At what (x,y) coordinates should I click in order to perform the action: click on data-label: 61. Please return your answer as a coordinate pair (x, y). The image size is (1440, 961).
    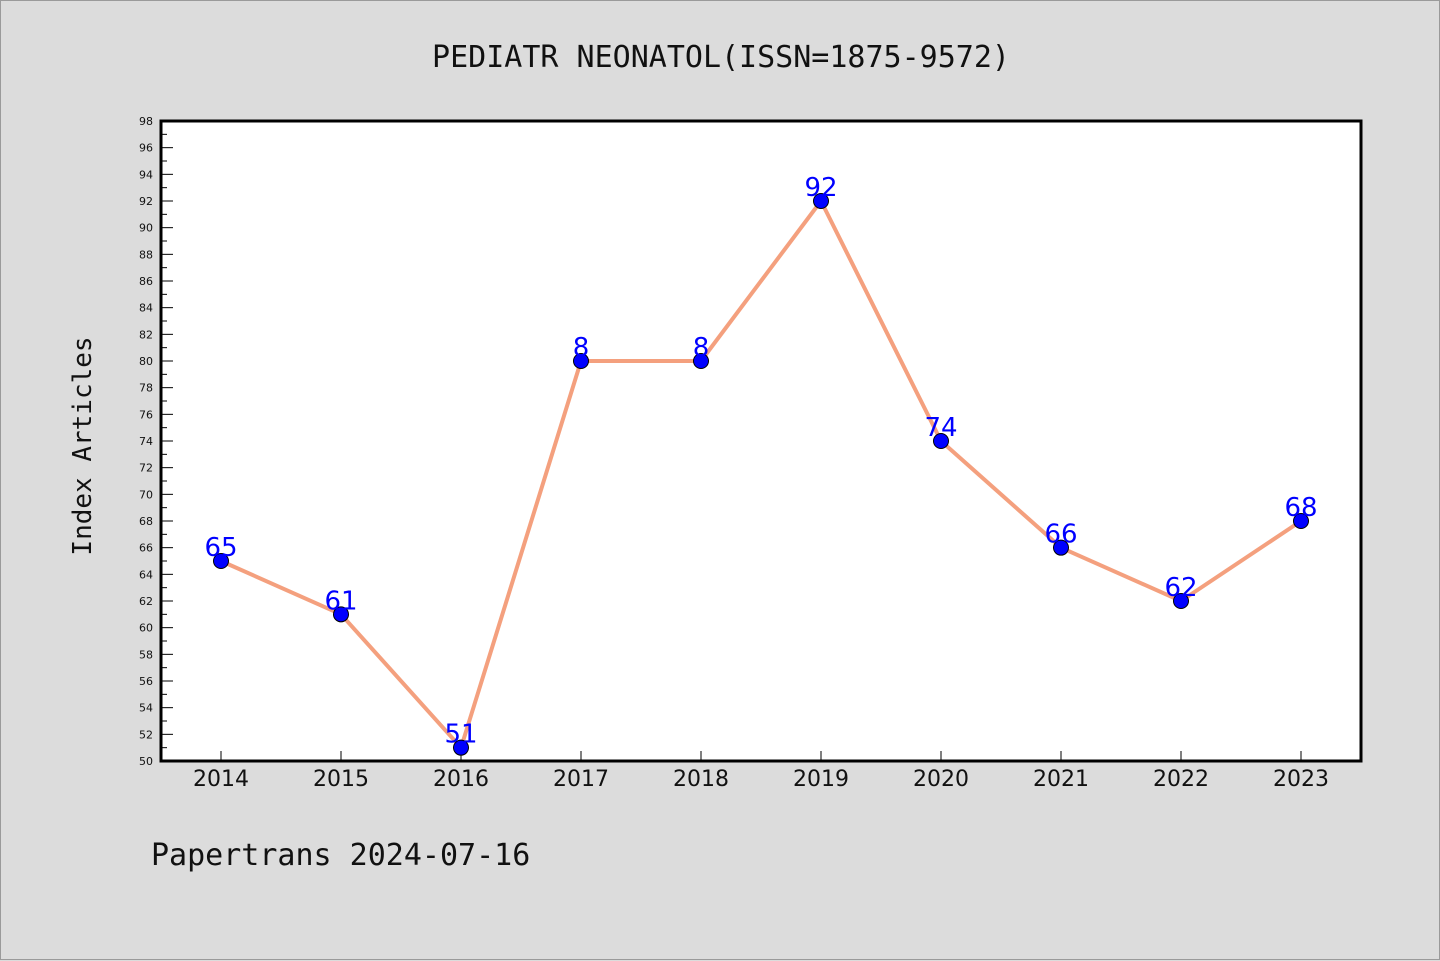
    Looking at the image, I should click on (340, 601).